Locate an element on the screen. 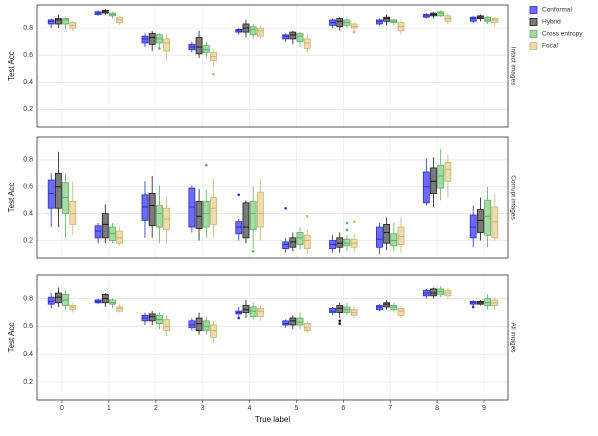 This screenshot has height=436, width=598. x-tick-label: 4 is located at coordinates (250, 408).